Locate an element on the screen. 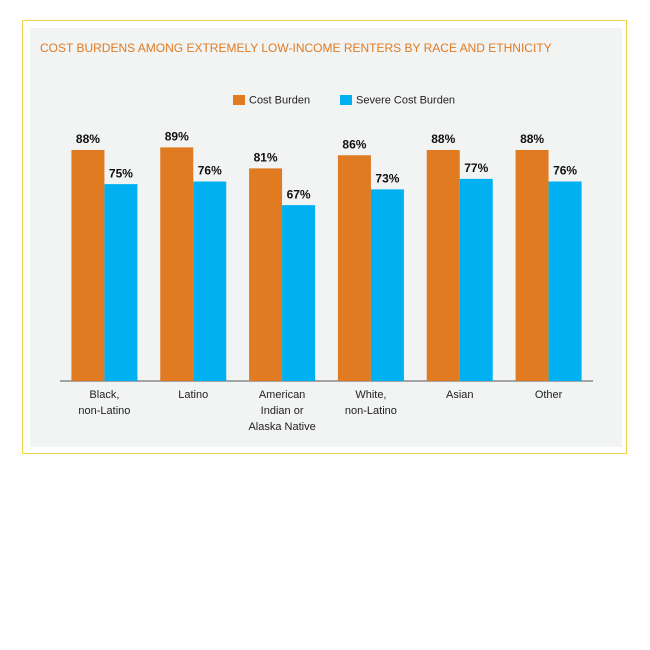  value-label: 86% is located at coordinates (354, 144).